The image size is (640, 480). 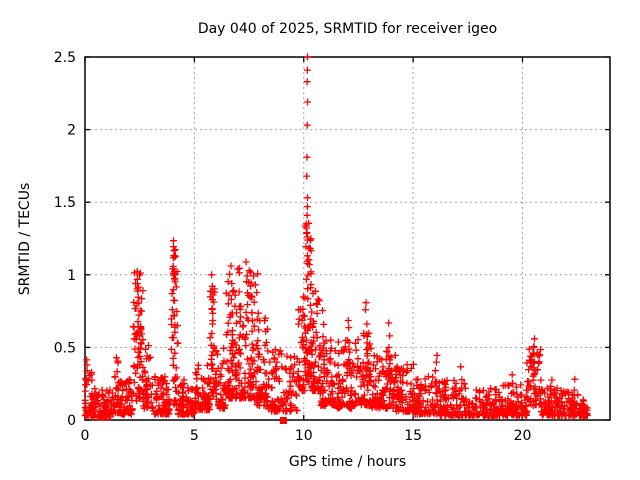 I want to click on x-tick-label: 15, so click(x=413, y=436).